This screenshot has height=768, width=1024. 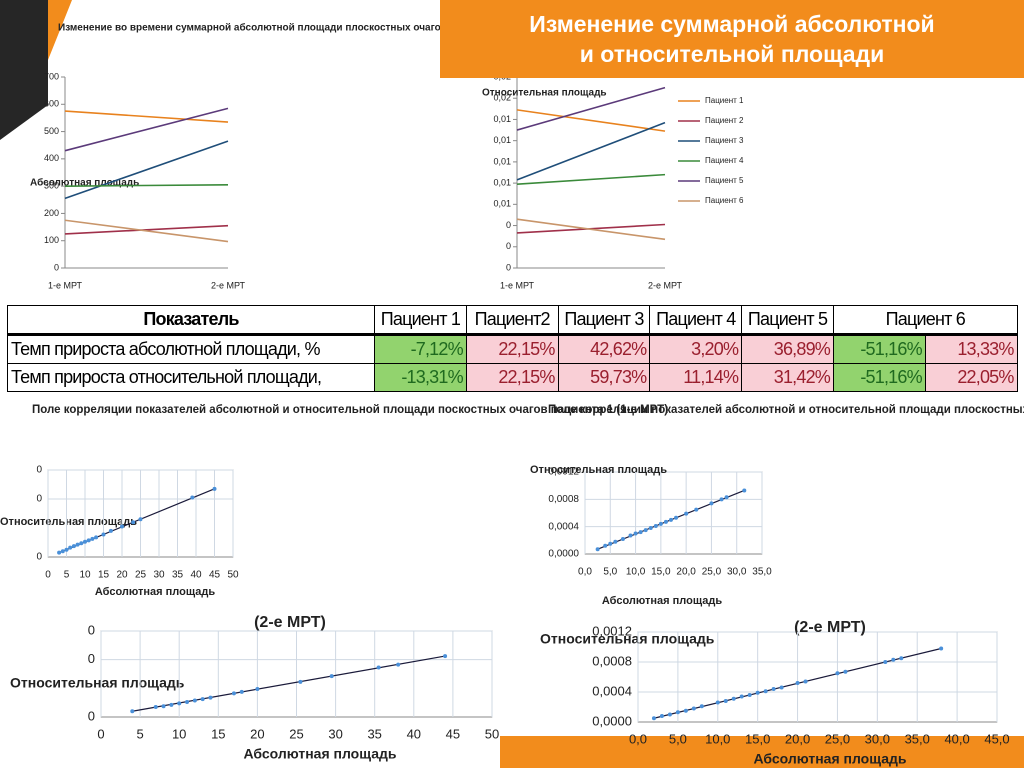 What do you see at coordinates (420, 320) in the screenshot?
I see `table-header-cell: Пациент 1` at bounding box center [420, 320].